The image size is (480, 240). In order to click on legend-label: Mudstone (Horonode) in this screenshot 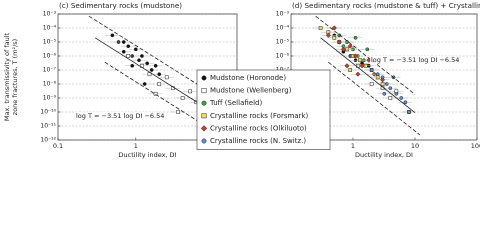, I will do `click(248, 78)`.